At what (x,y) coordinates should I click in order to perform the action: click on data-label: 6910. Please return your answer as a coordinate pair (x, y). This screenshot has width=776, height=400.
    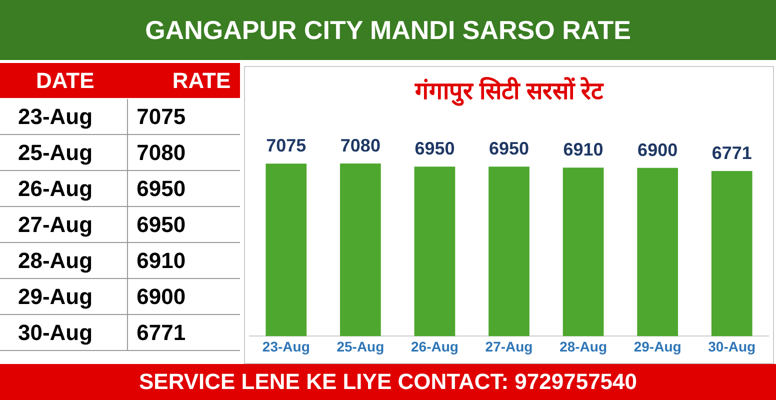
    Looking at the image, I should click on (583, 150).